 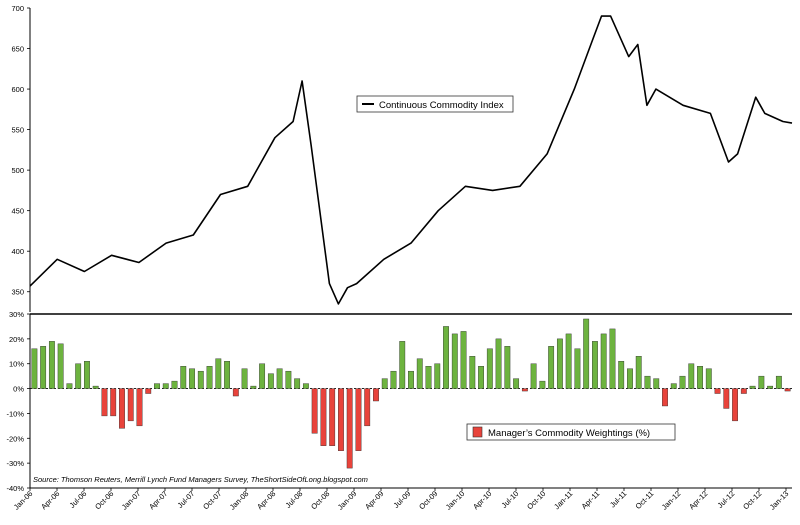 What do you see at coordinates (752, 500) in the screenshot?
I see `x-tick-label: Oct-12` at bounding box center [752, 500].